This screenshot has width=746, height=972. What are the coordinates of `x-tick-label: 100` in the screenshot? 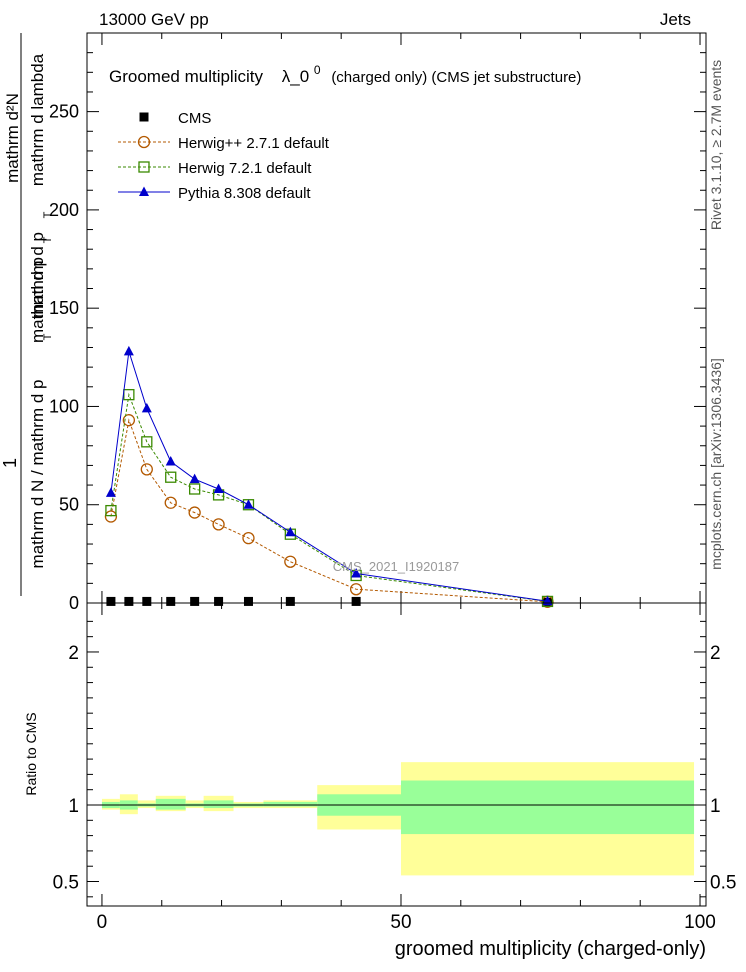 It's located at (700, 922).